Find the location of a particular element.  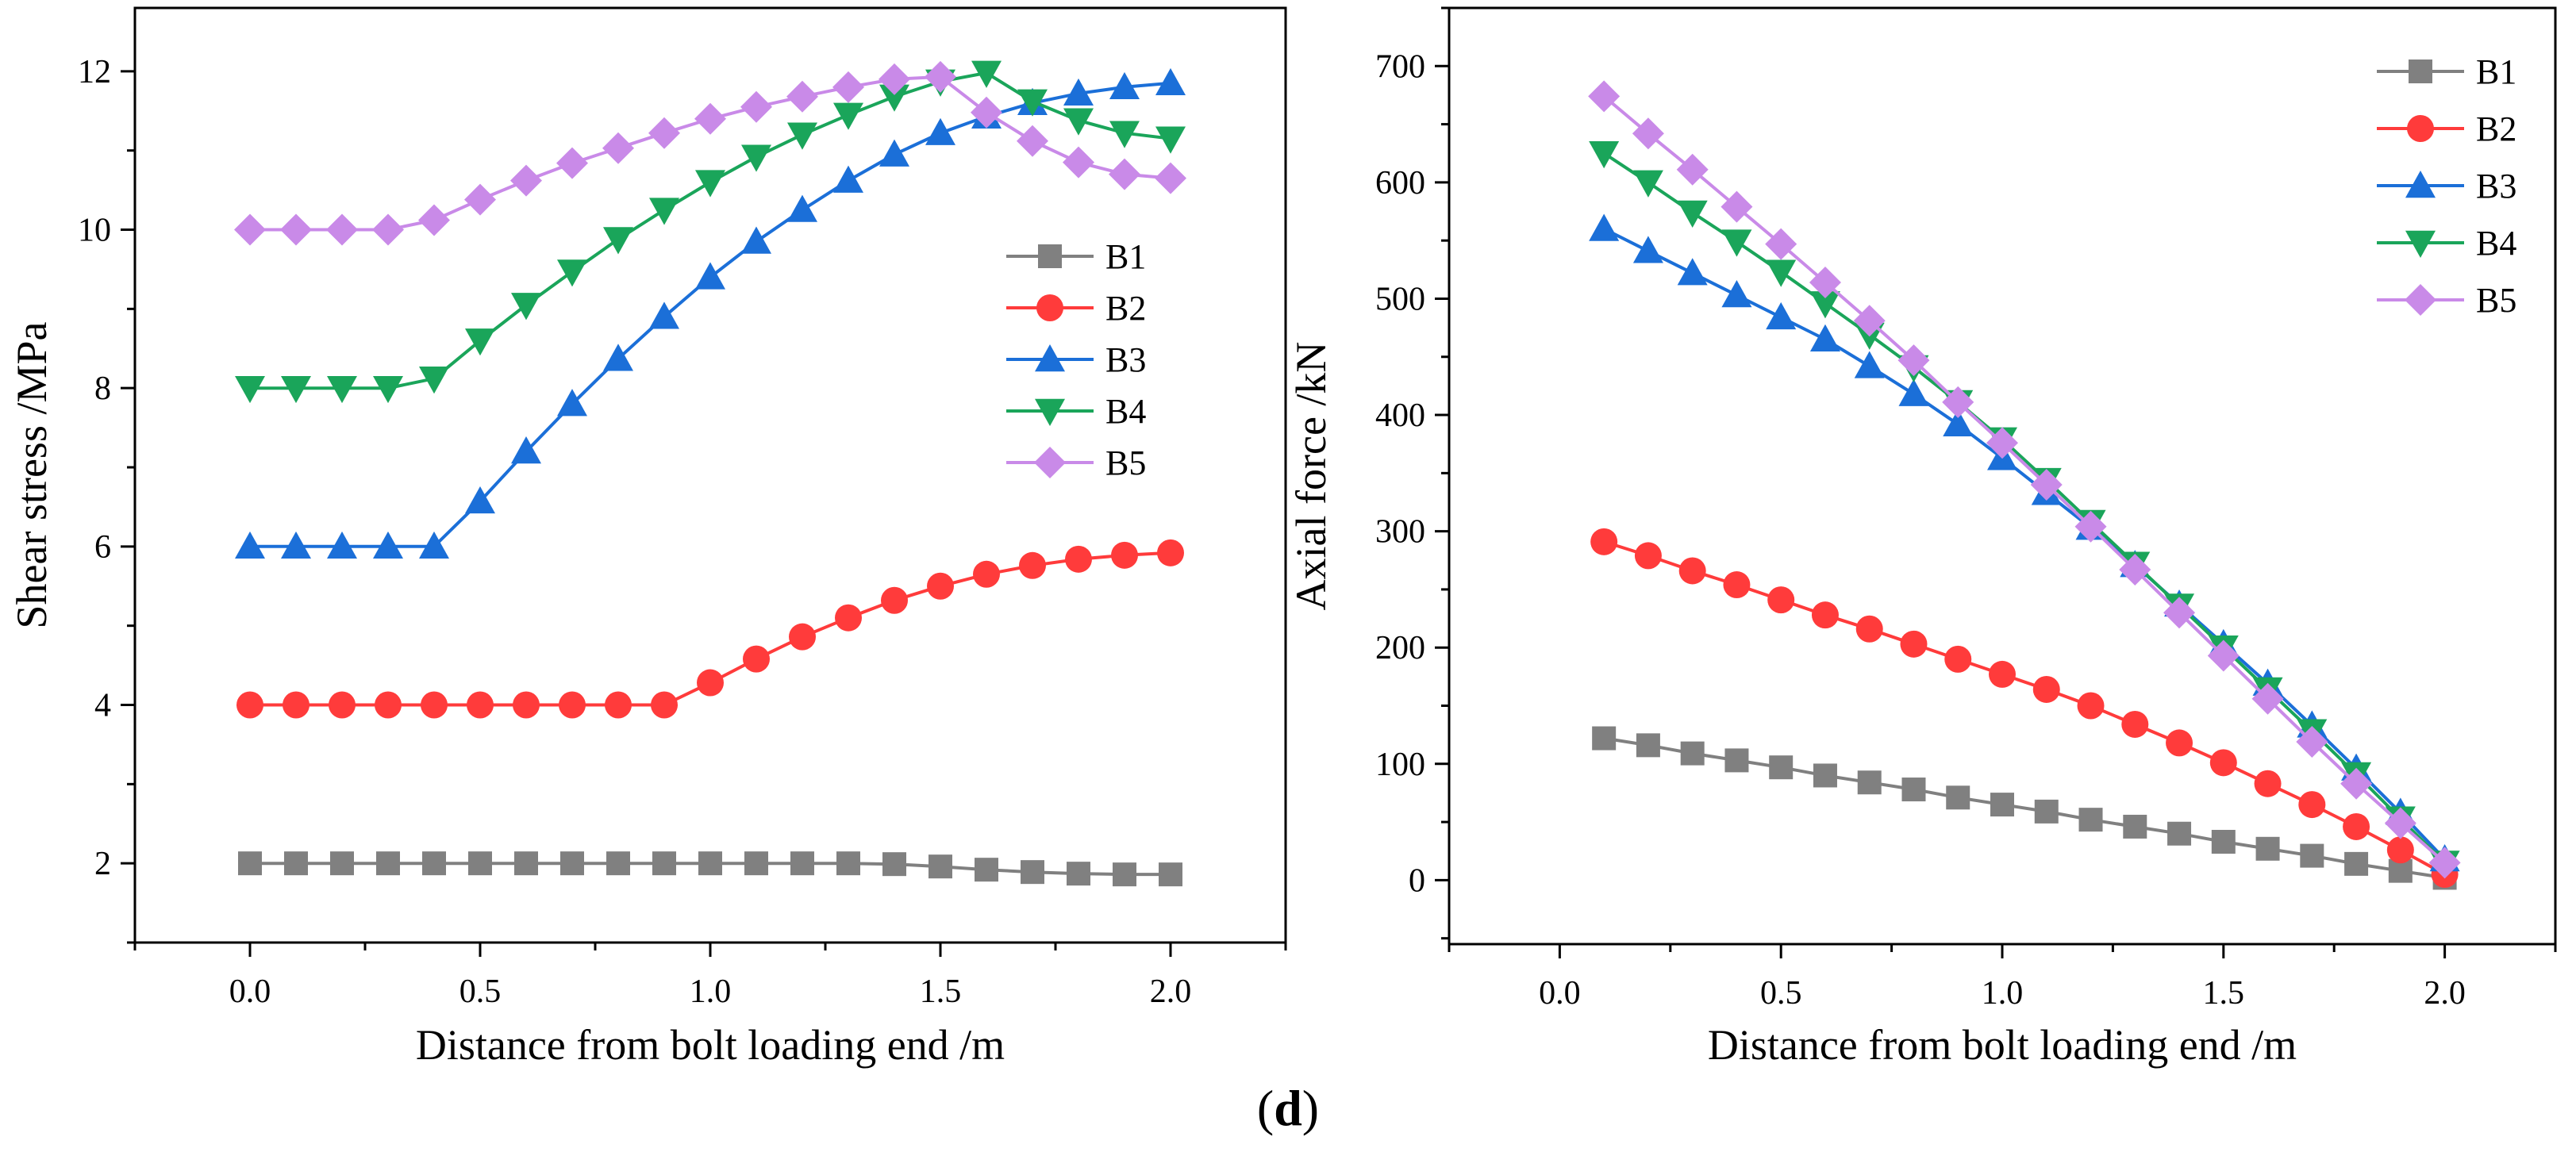

panel-label: (d) is located at coordinates (1288, 1122).